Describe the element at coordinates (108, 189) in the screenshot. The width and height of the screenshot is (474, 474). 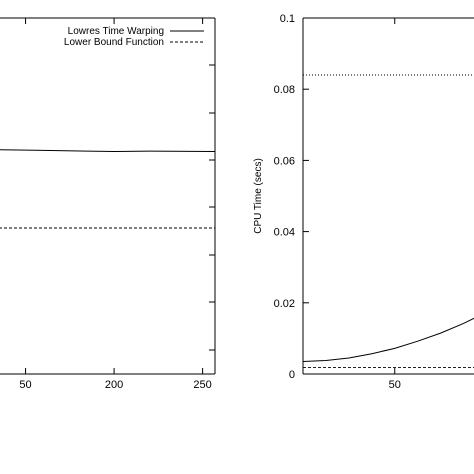
I see `left-plot-area` at that location.